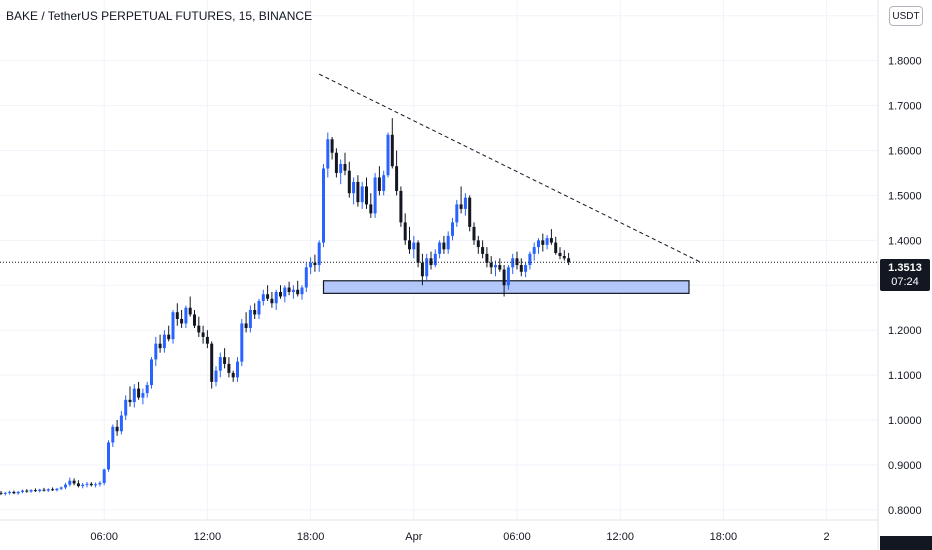  Describe the element at coordinates (905, 151) in the screenshot. I see `price-tick-label: 1.6000` at that location.